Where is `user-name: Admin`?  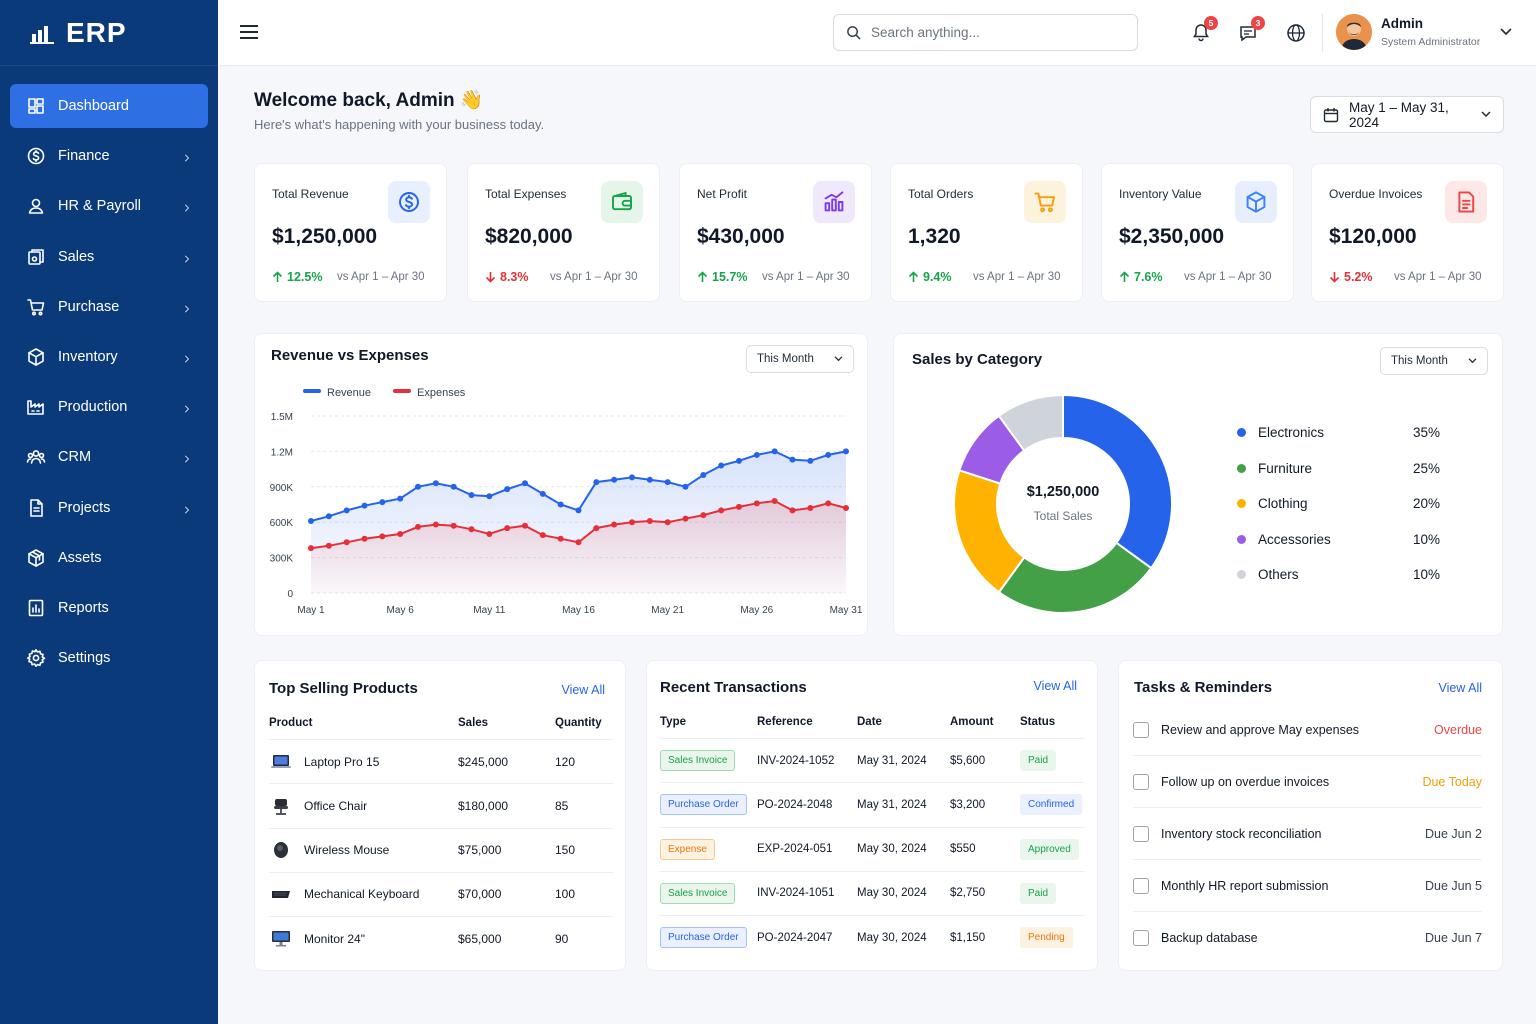 user-name: Admin is located at coordinates (1402, 23).